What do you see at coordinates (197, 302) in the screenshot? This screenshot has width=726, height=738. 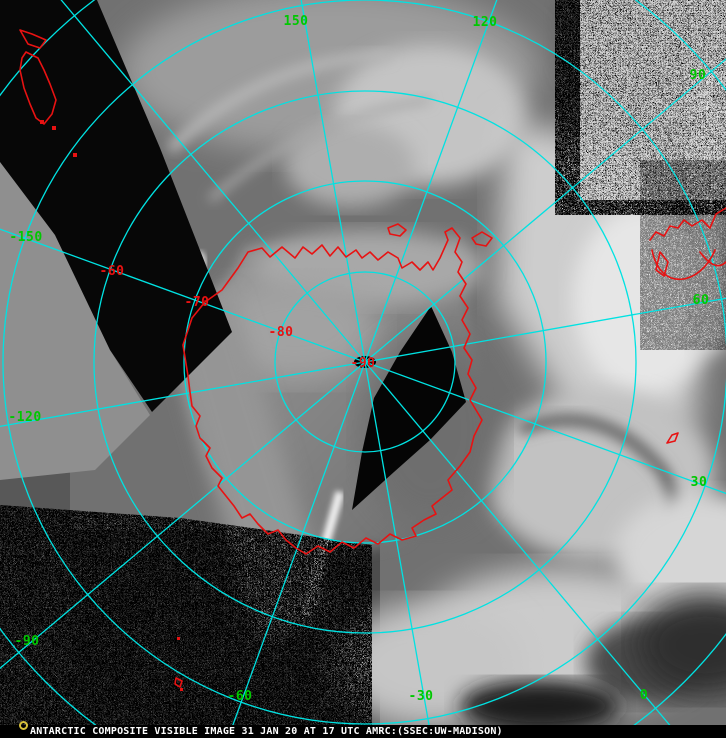 I see `latitude-label--70: -70` at bounding box center [197, 302].